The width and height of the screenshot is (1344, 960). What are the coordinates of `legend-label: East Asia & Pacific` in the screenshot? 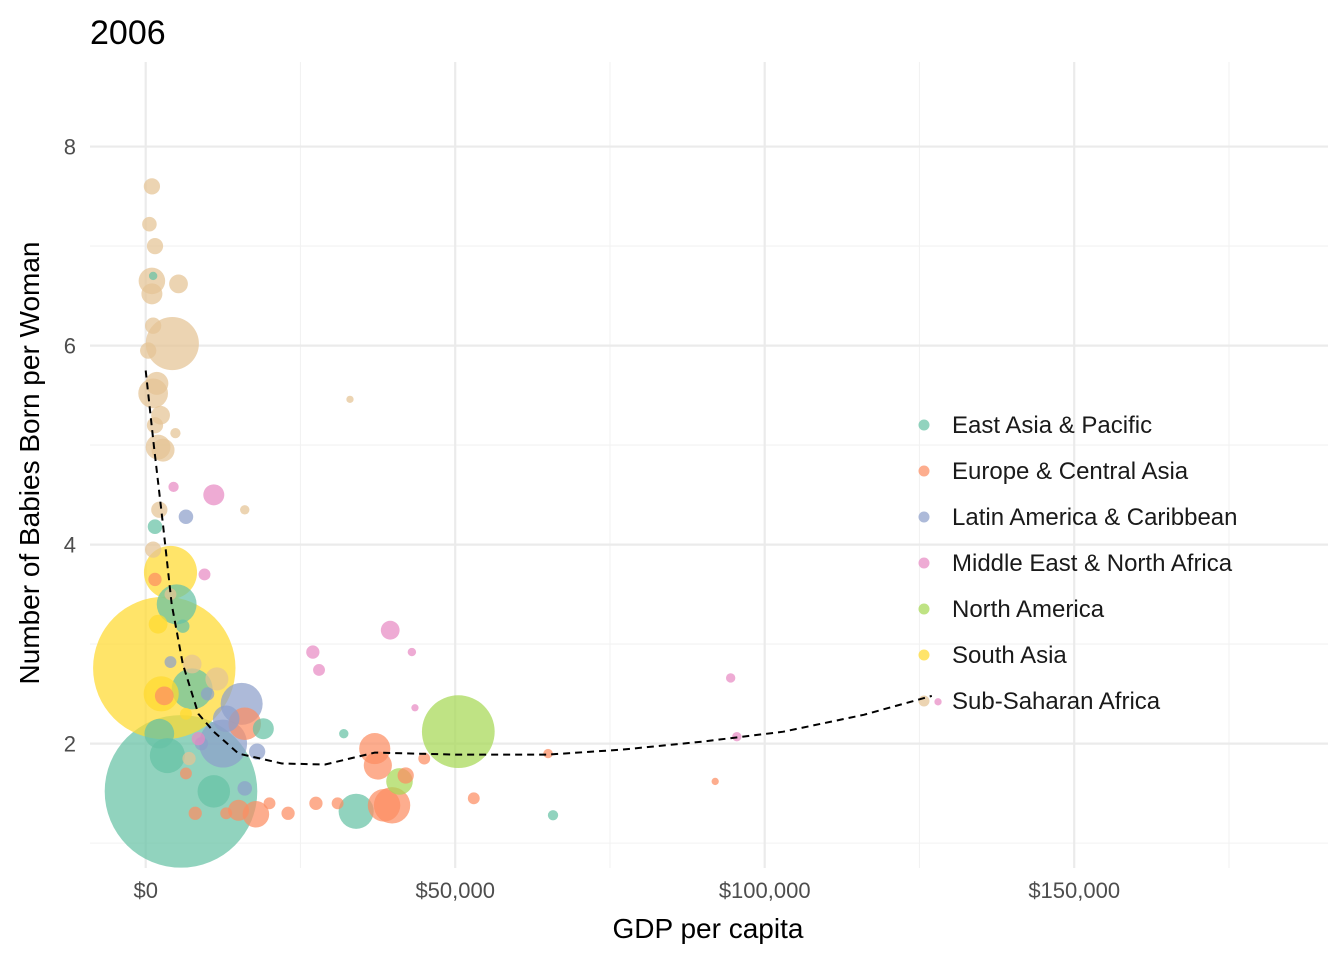 It's located at (1052, 425).